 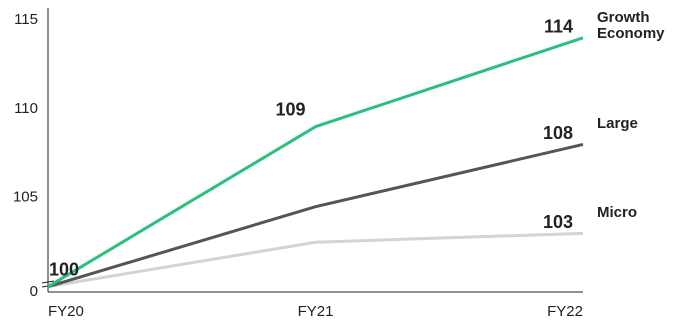 What do you see at coordinates (558, 27) in the screenshot?
I see `value-label: 114` at bounding box center [558, 27].